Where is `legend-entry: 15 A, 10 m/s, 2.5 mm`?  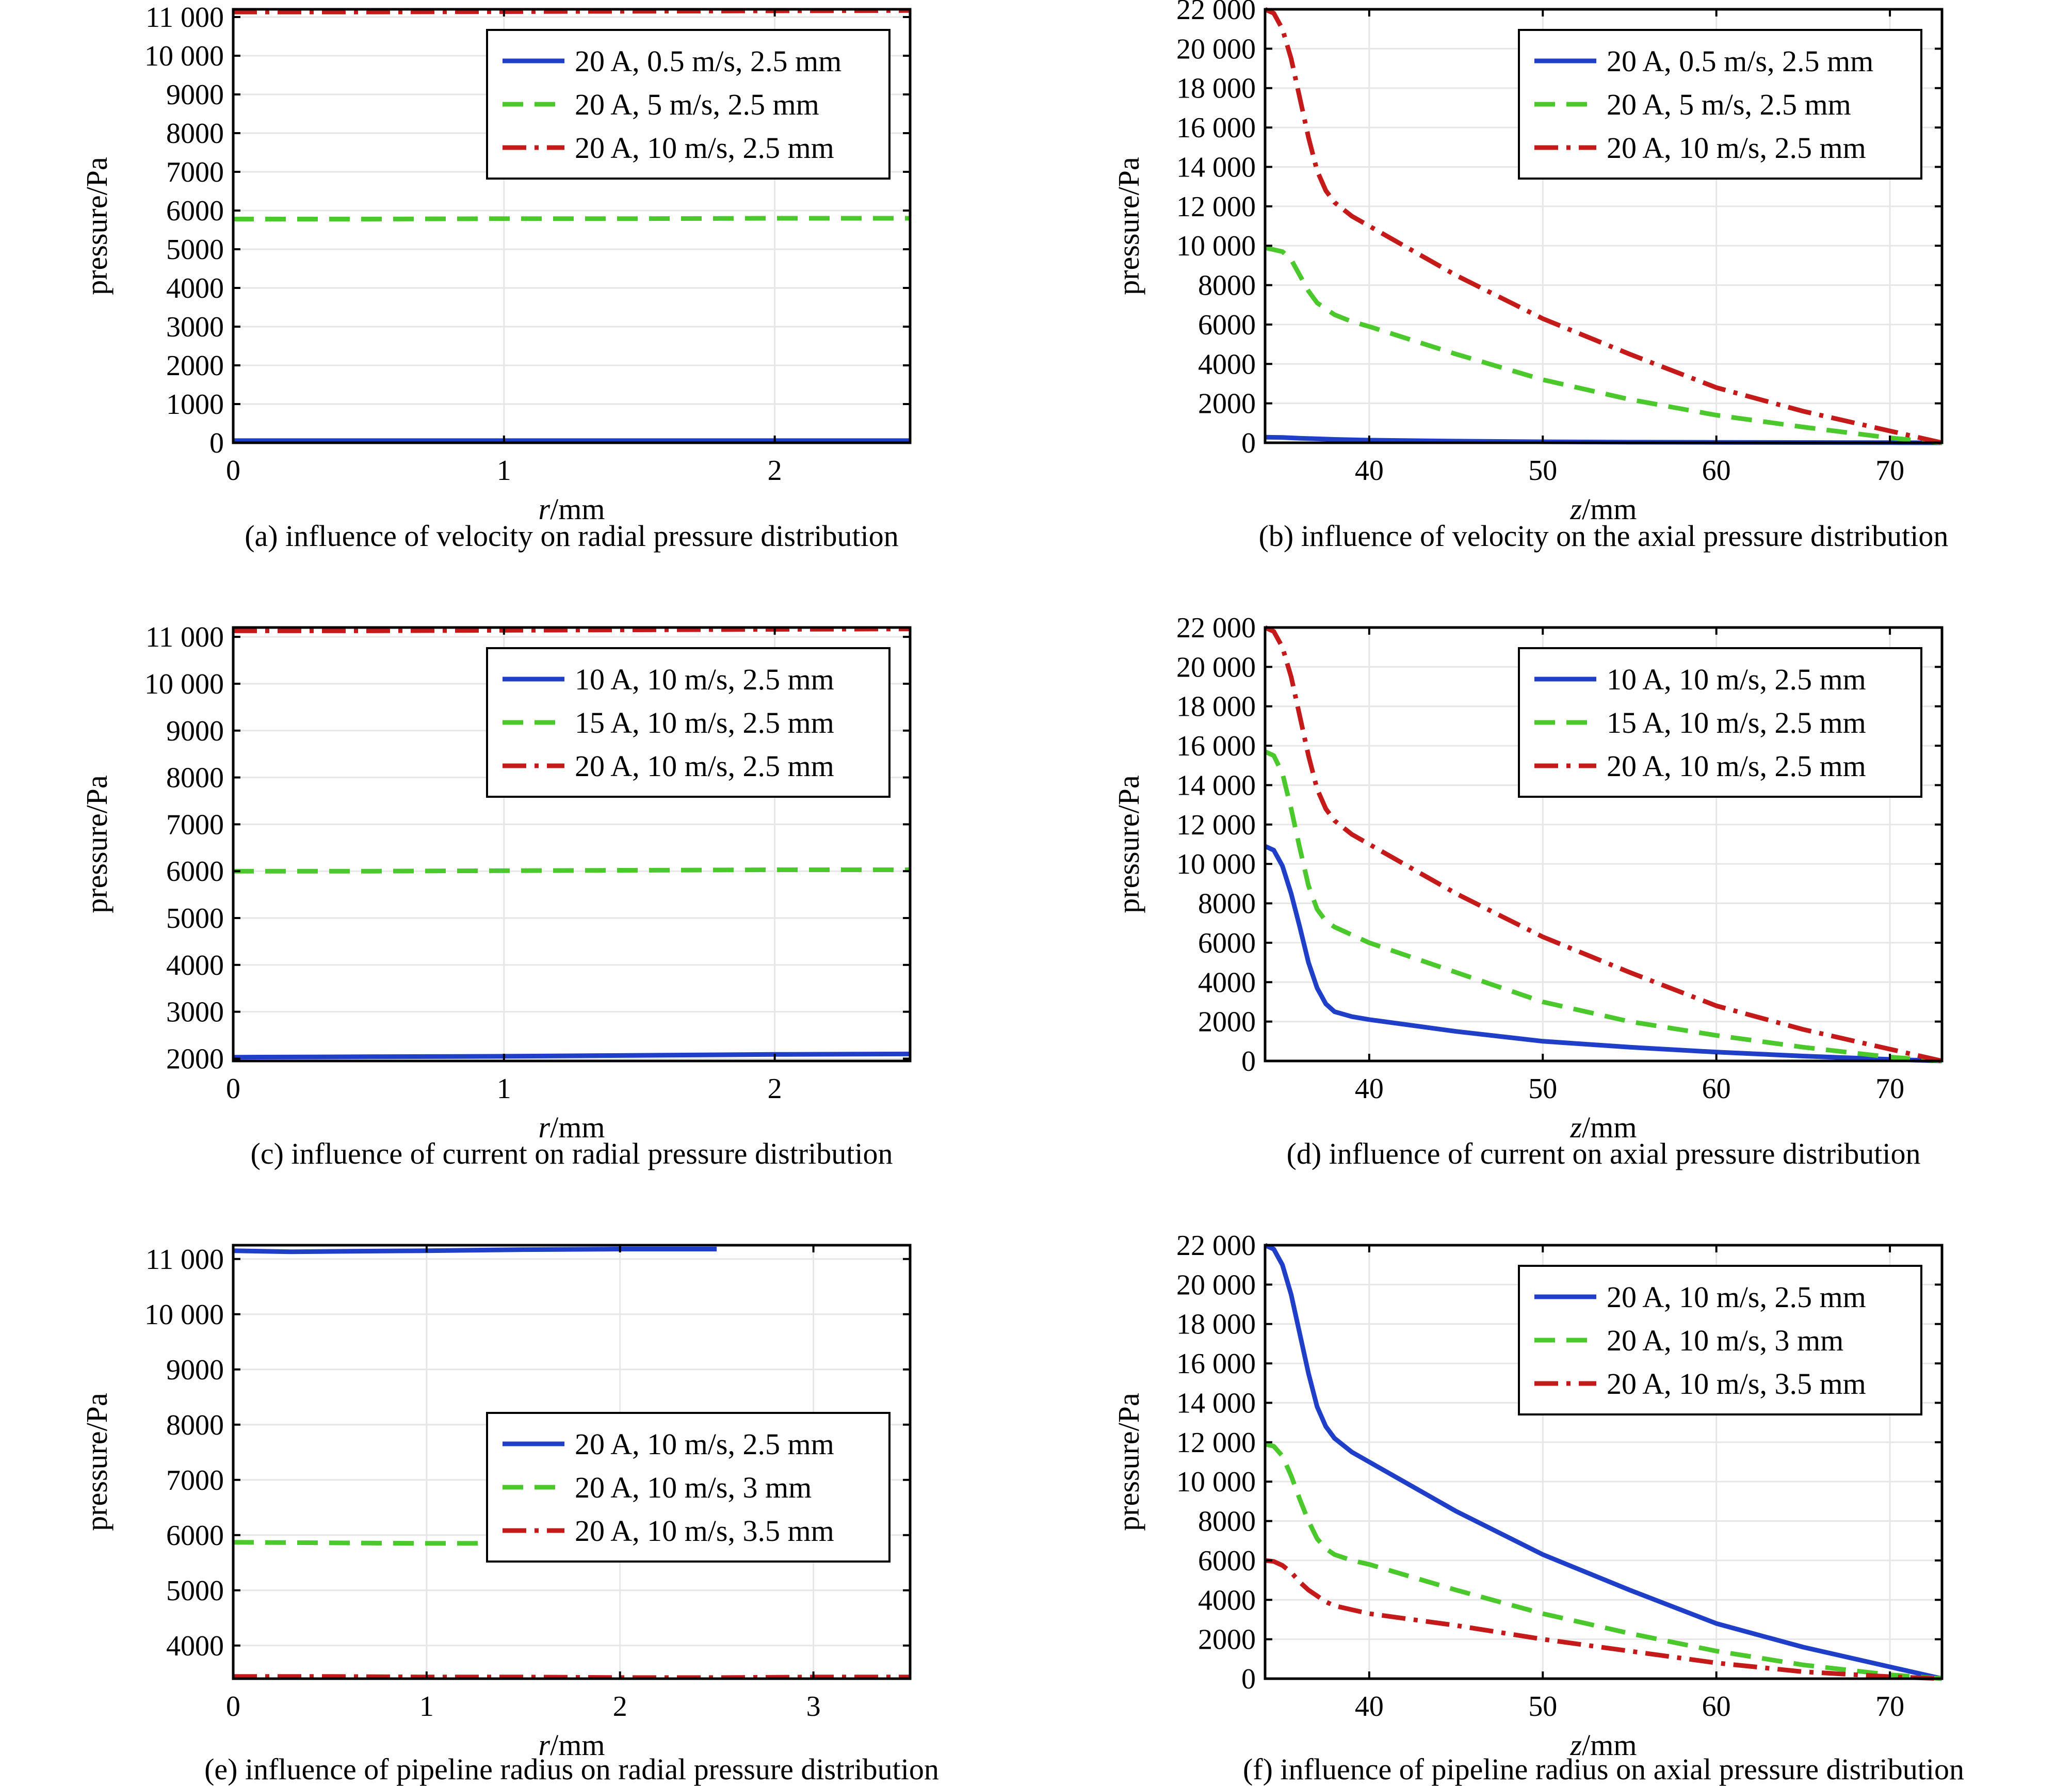
legend-entry: 15 A, 10 m/s, 2.5 mm is located at coordinates (1736, 722).